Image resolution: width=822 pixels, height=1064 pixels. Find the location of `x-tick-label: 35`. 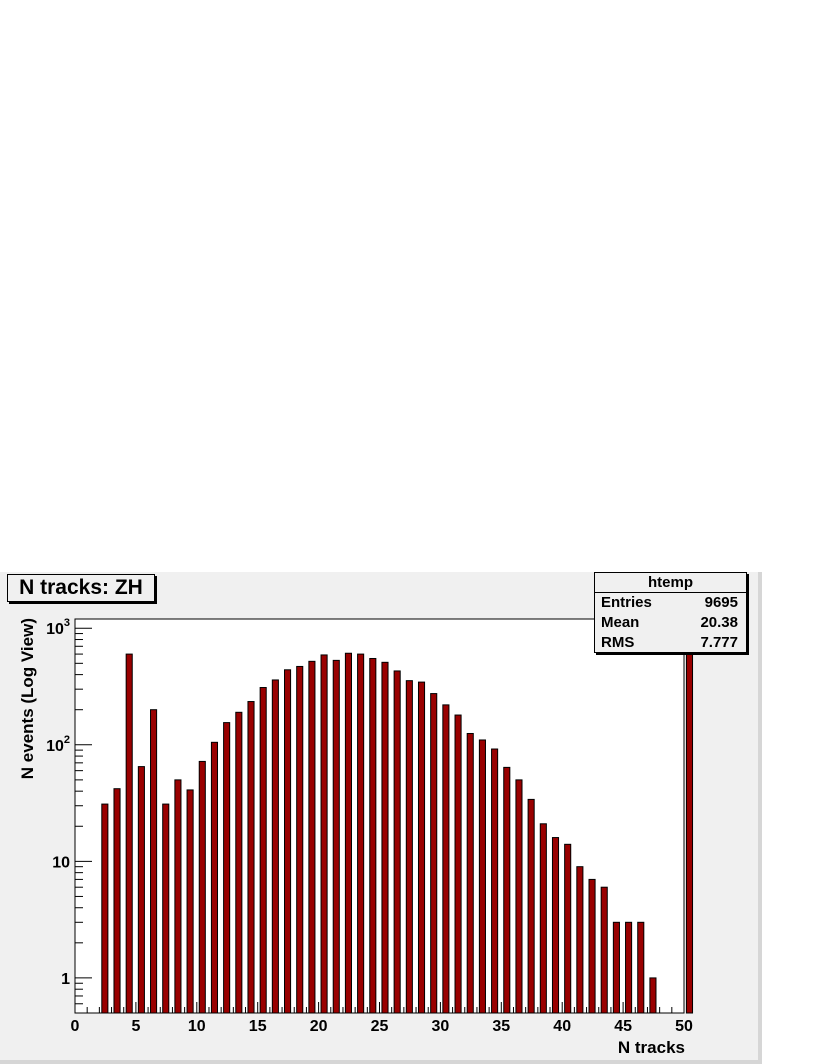

x-tick-label: 35 is located at coordinates (501, 1026).